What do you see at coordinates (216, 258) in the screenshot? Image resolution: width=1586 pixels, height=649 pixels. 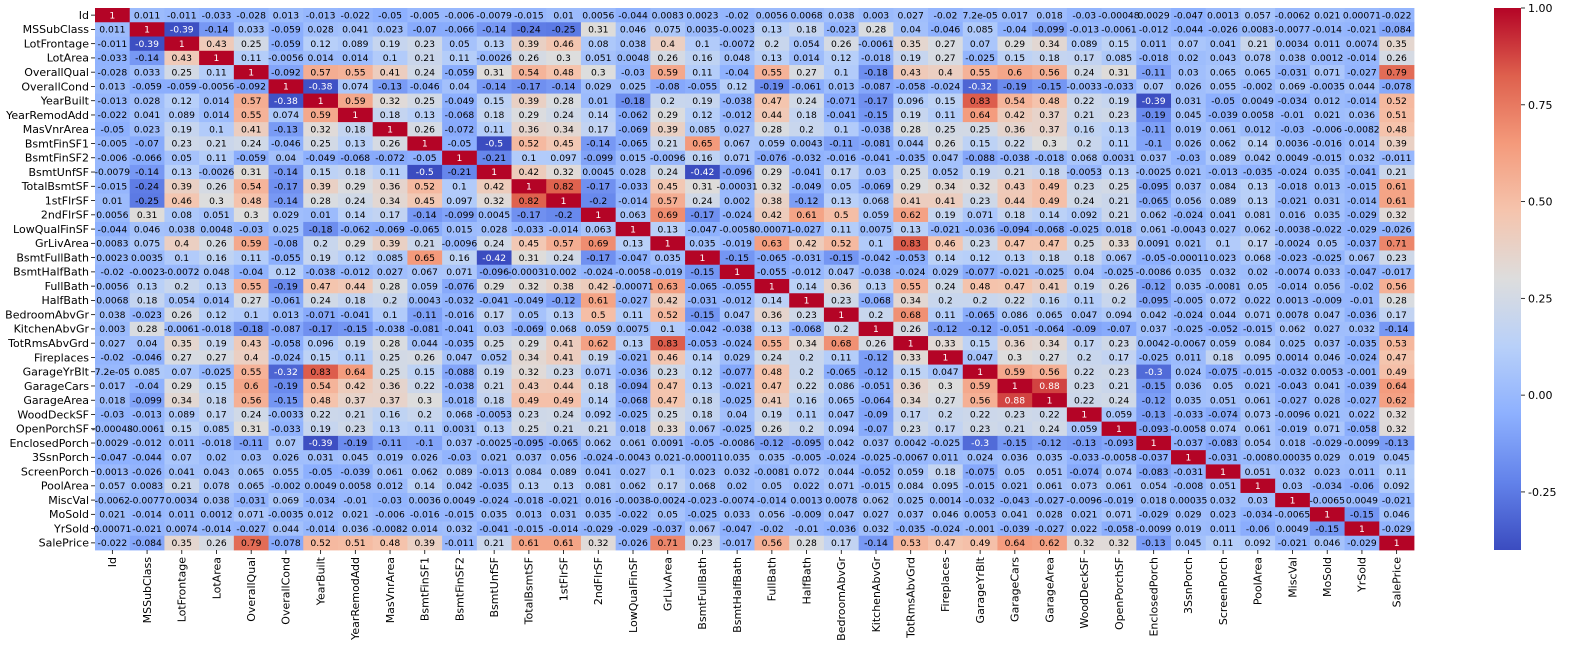 I see `cell-value-label: 0.16` at bounding box center [216, 258].